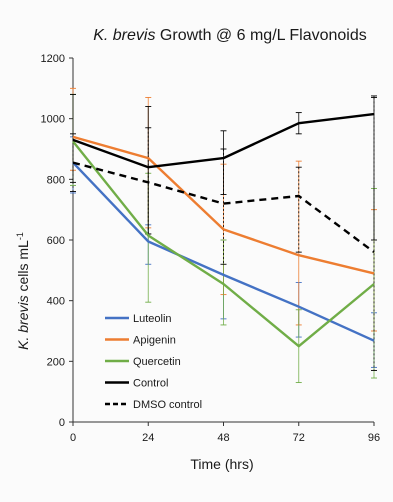 This screenshot has width=393, height=502. I want to click on y-tick-label: 200, so click(56, 362).